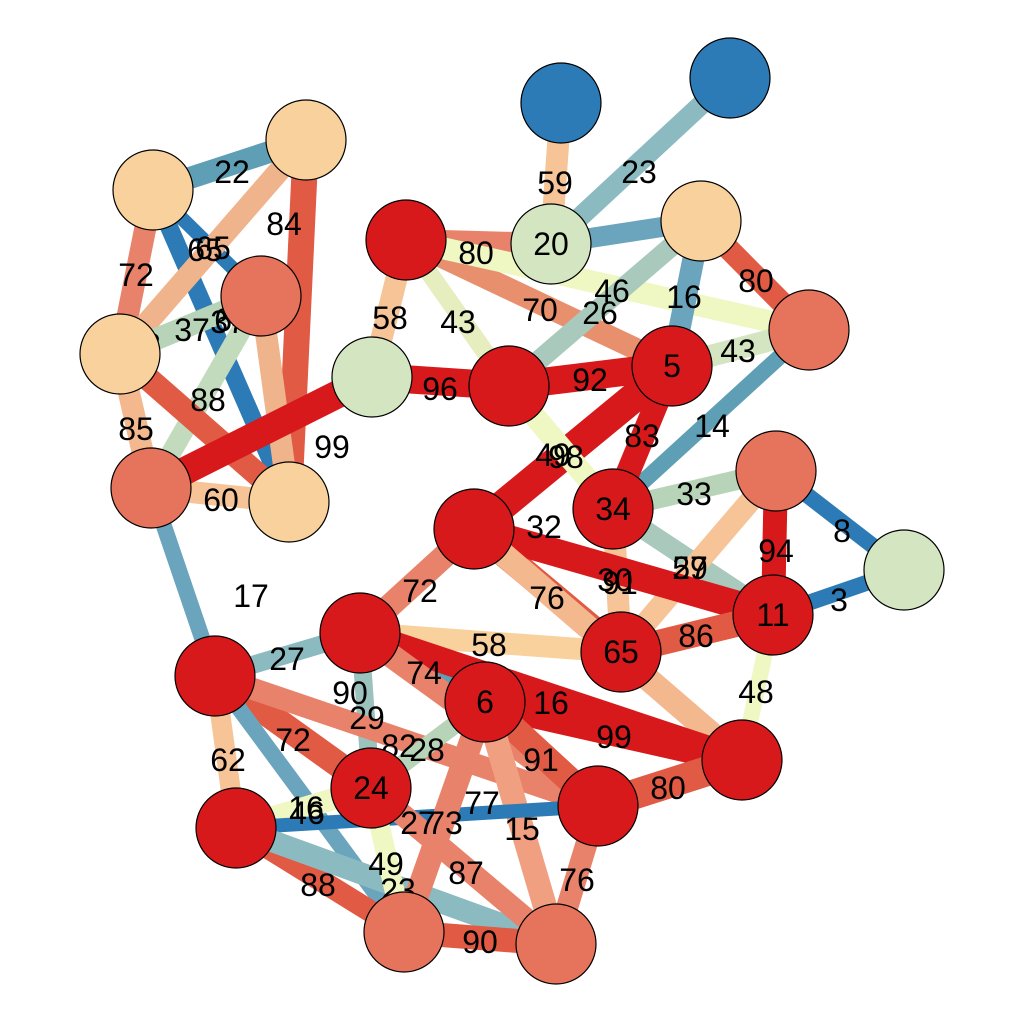  I want to click on node-n18, so click(776, 471).